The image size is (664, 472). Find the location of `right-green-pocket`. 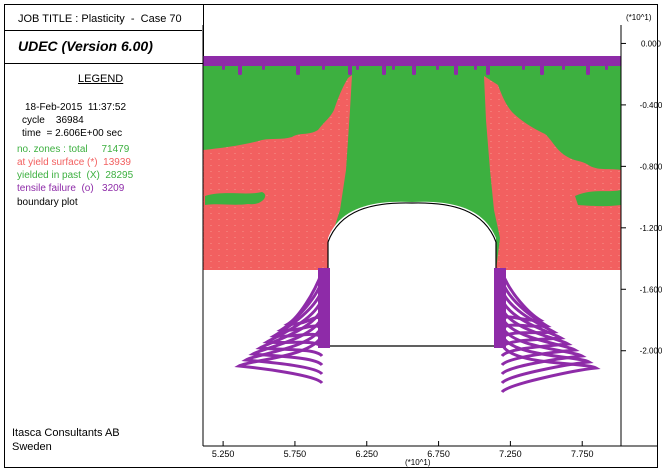

right-green-pocket is located at coordinates (598, 198).